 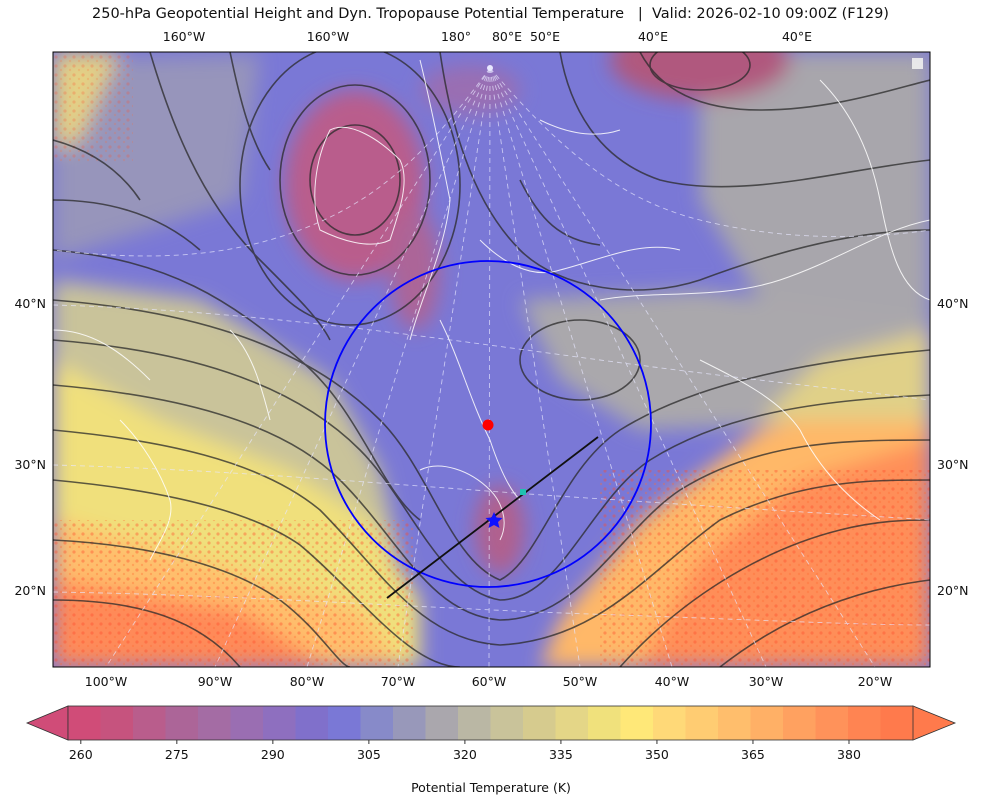 I want to click on right-lat-label: 30°N, so click(x=953, y=464).